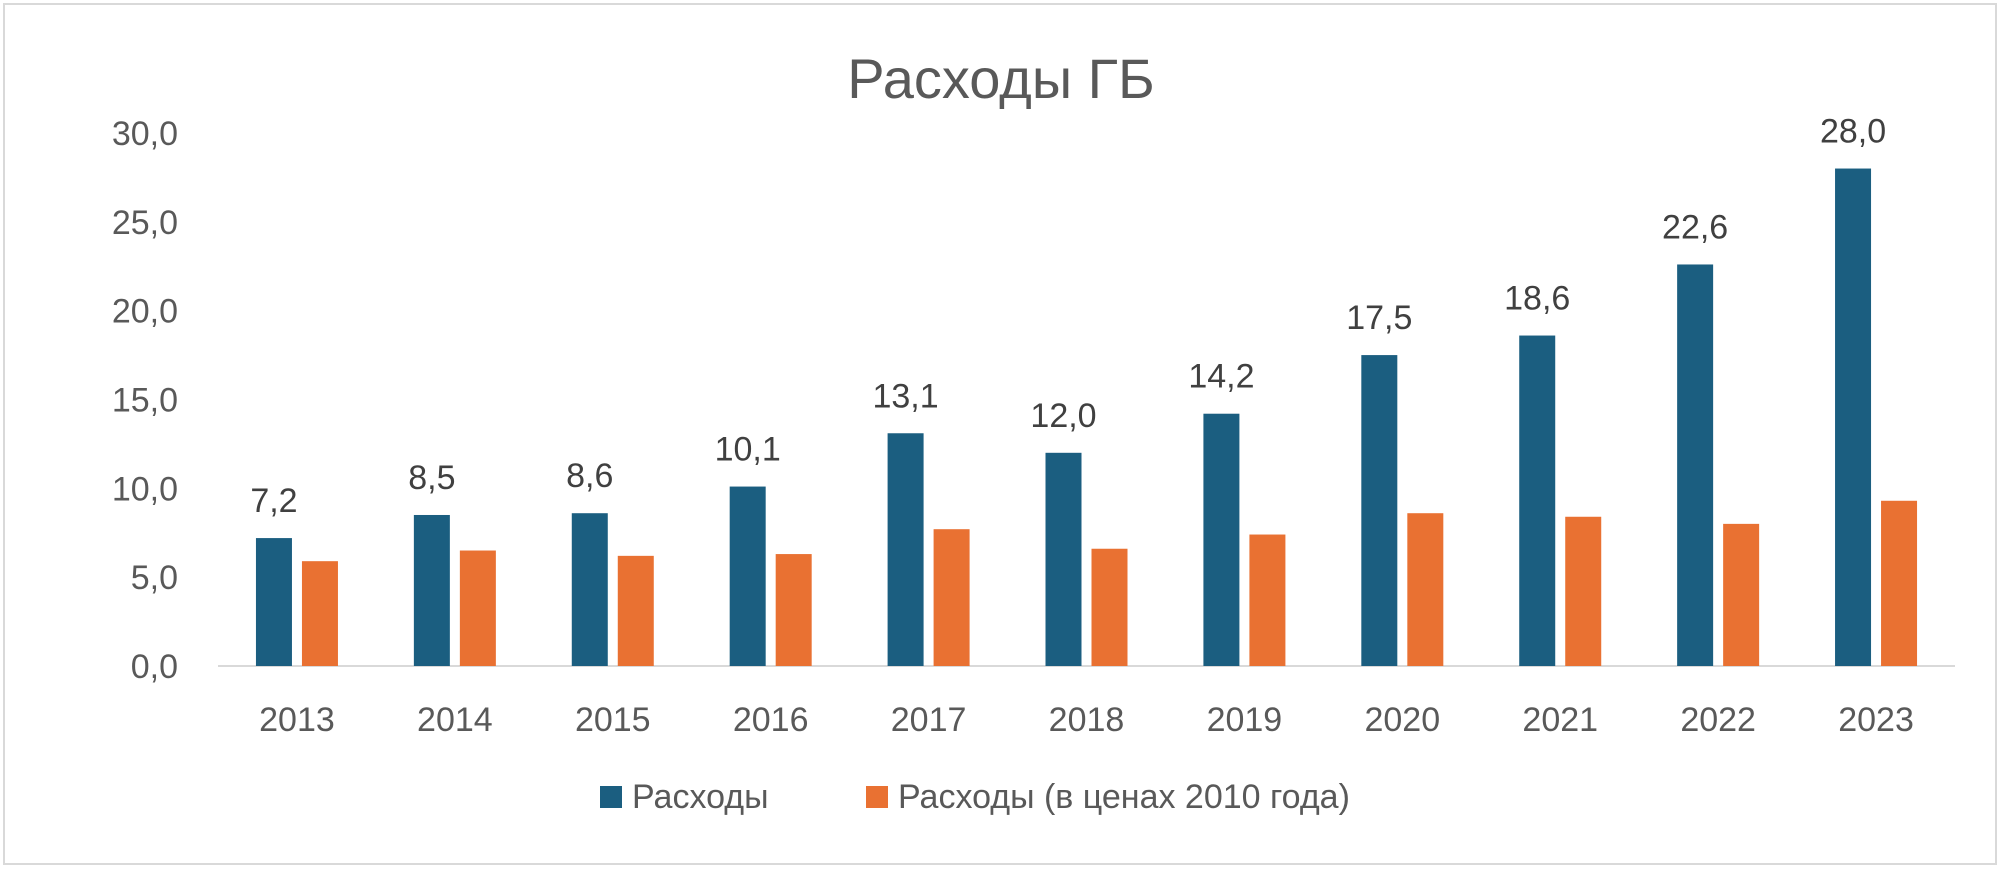 This screenshot has width=2002, height=870. I want to click on legend-swatch-rashody, so click(611, 797).